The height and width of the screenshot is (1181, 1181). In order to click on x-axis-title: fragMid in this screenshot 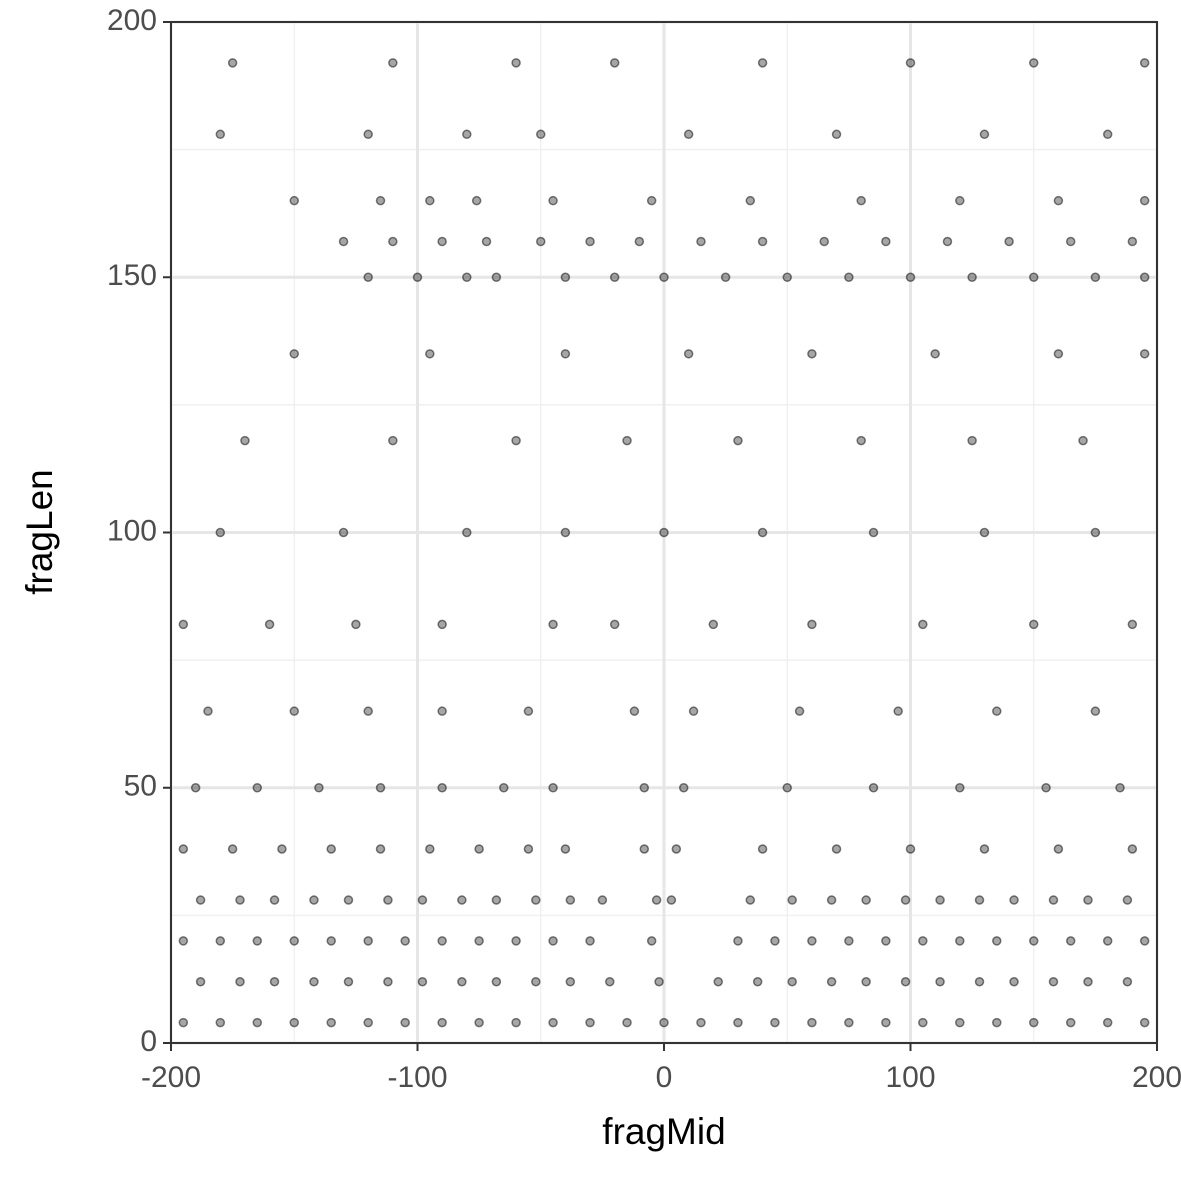, I will do `click(663, 1131)`.